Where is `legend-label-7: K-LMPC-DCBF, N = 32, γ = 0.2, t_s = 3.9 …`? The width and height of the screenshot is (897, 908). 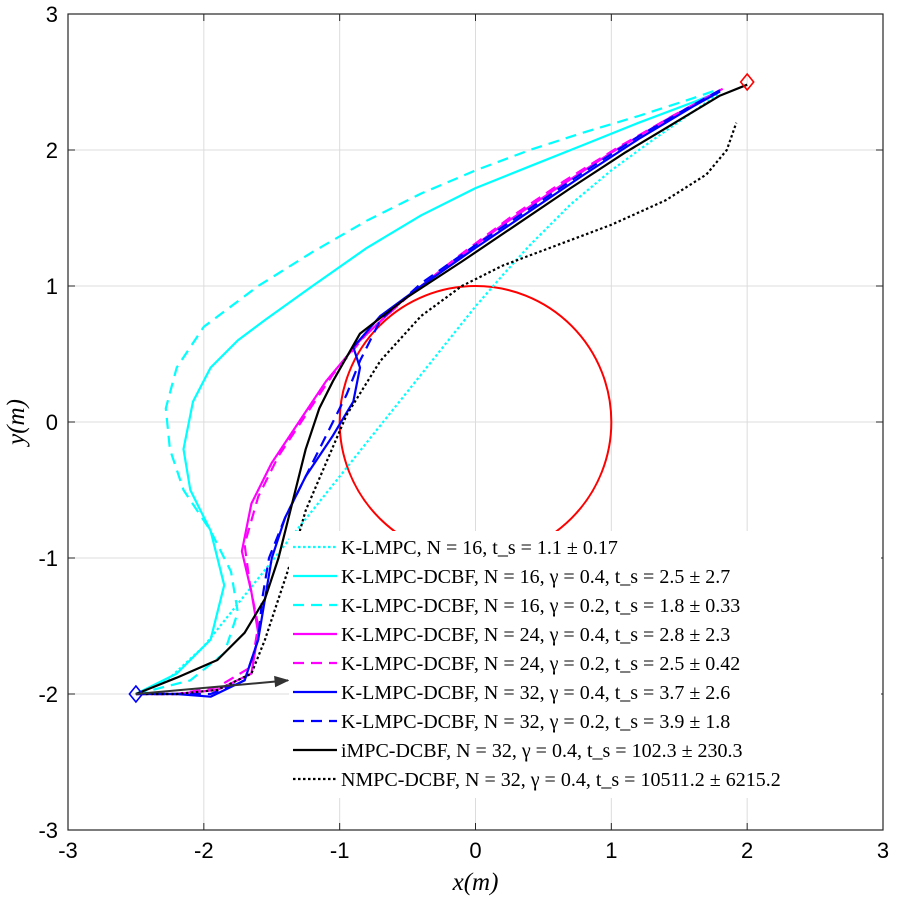
legend-label-7: K-LMPC-DCBF, N = 32, γ = 0.2, t_s = 3.9 … is located at coordinates (535, 722).